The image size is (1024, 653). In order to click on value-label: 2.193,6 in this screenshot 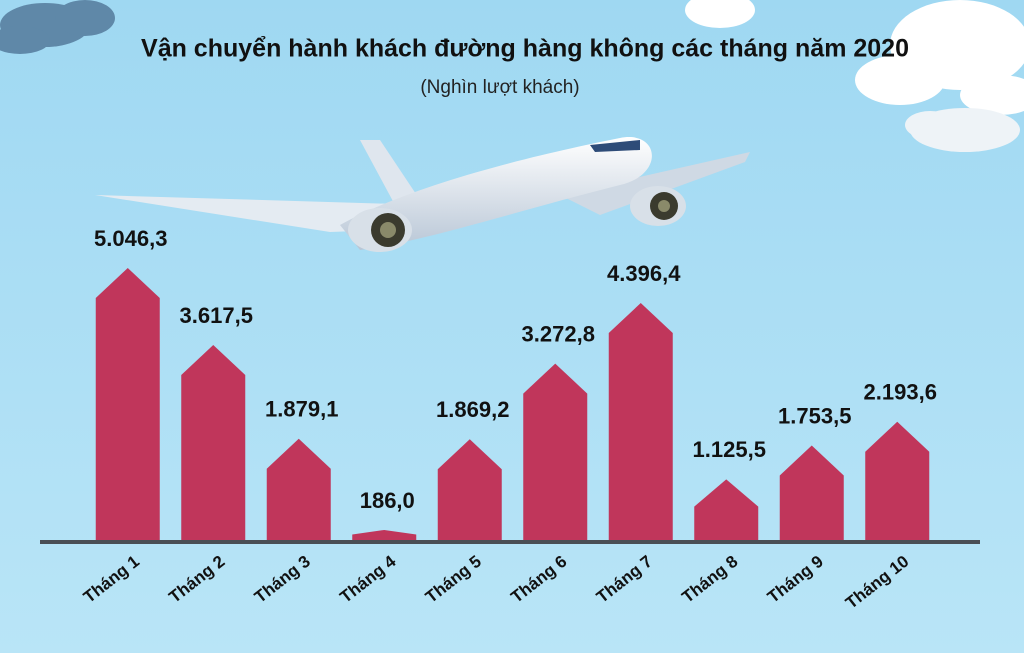, I will do `click(900, 392)`.